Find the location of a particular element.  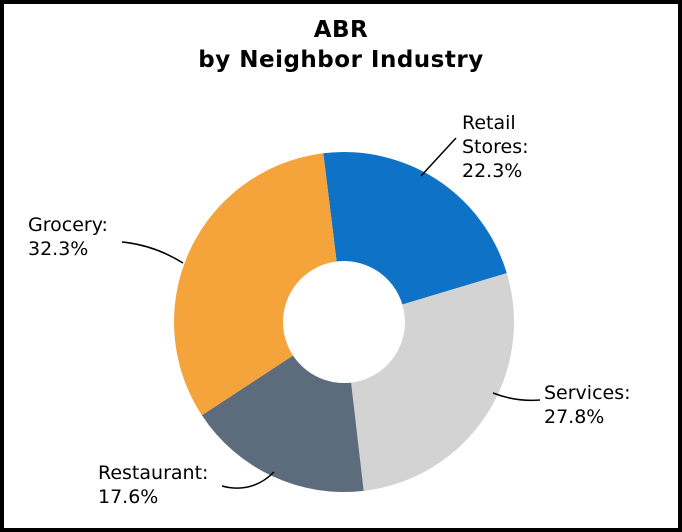

chart-title: ABR by Neighbor Industry is located at coordinates (341, 45).